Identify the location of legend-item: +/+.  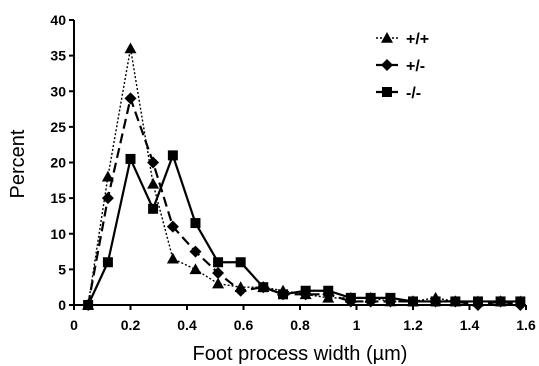
(402, 39).